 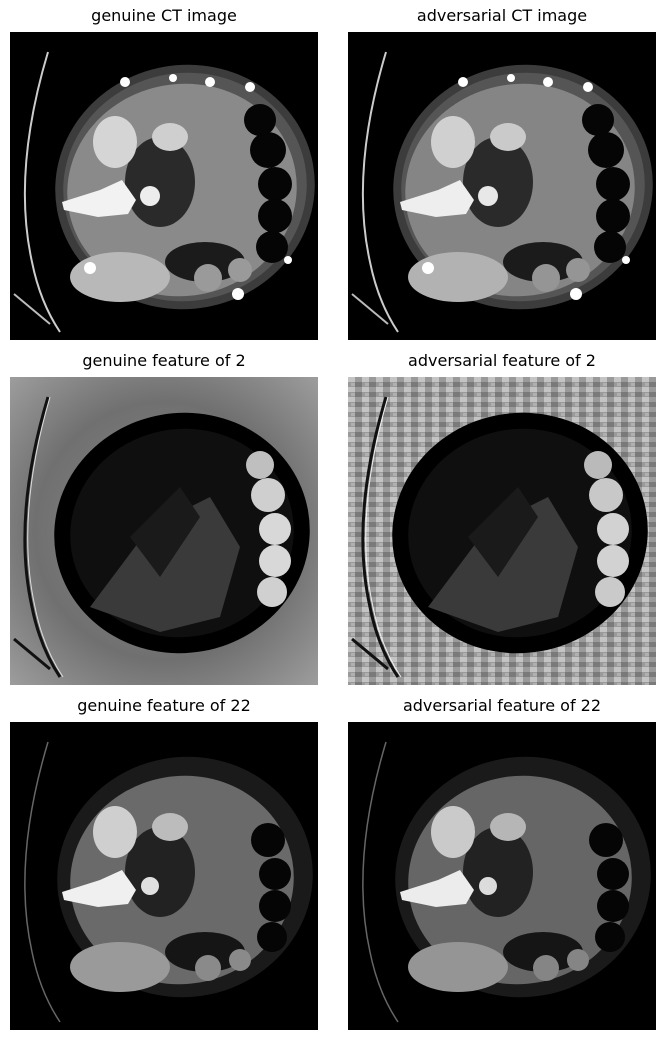 I want to click on panel-title: adversarial CT image, so click(x=502, y=15).